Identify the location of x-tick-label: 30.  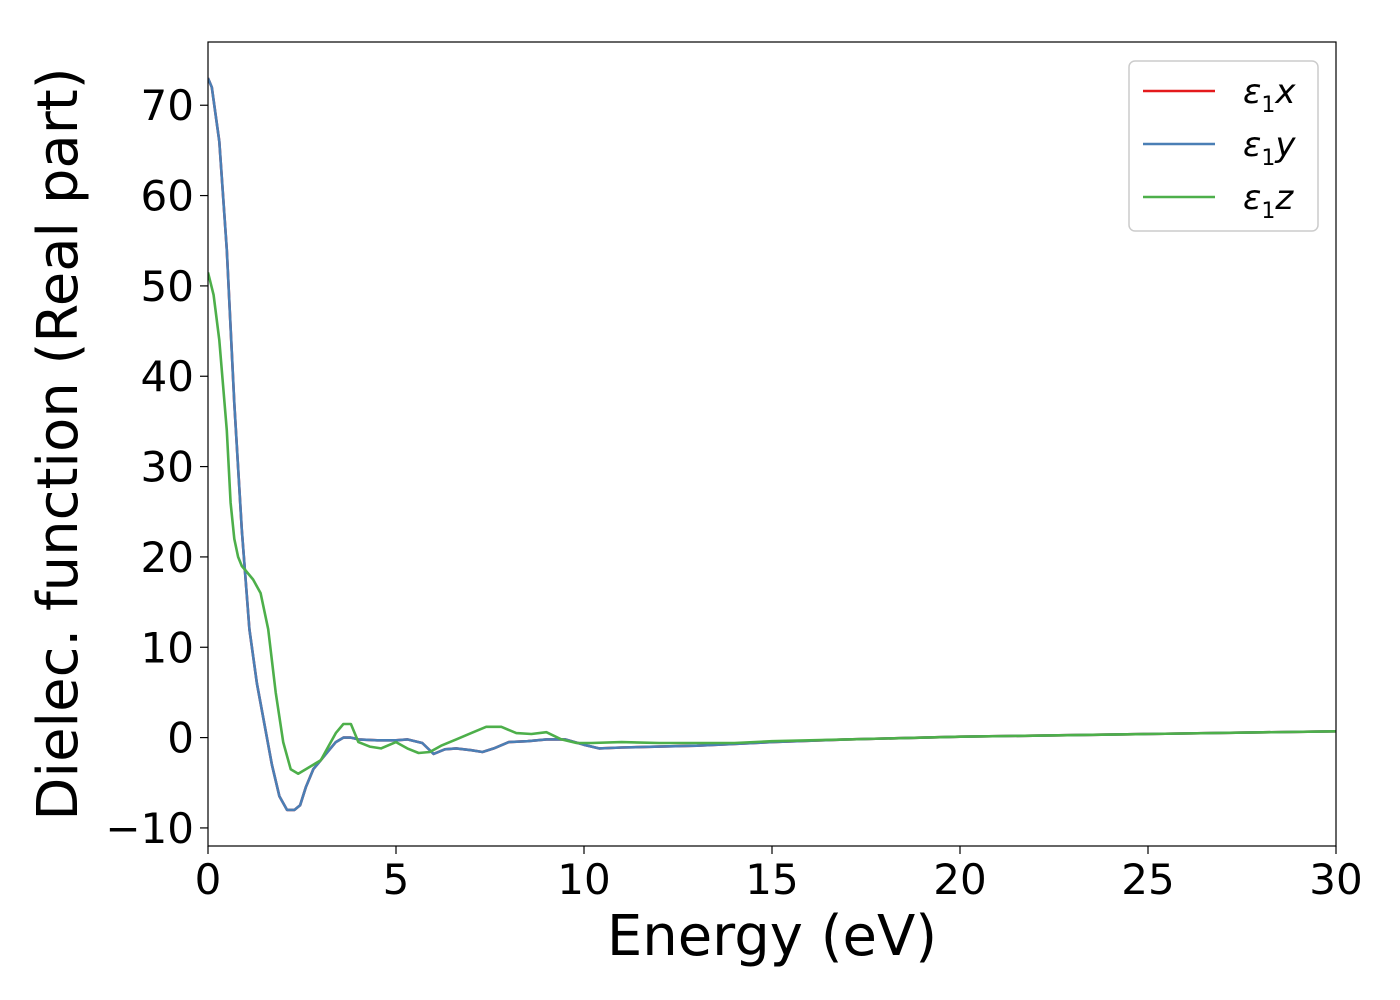
(1335, 879).